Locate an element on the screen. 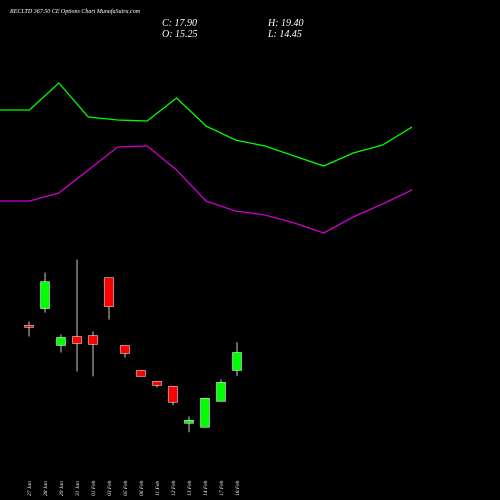  ohlc-label: H: 19.40 is located at coordinates (285, 23).